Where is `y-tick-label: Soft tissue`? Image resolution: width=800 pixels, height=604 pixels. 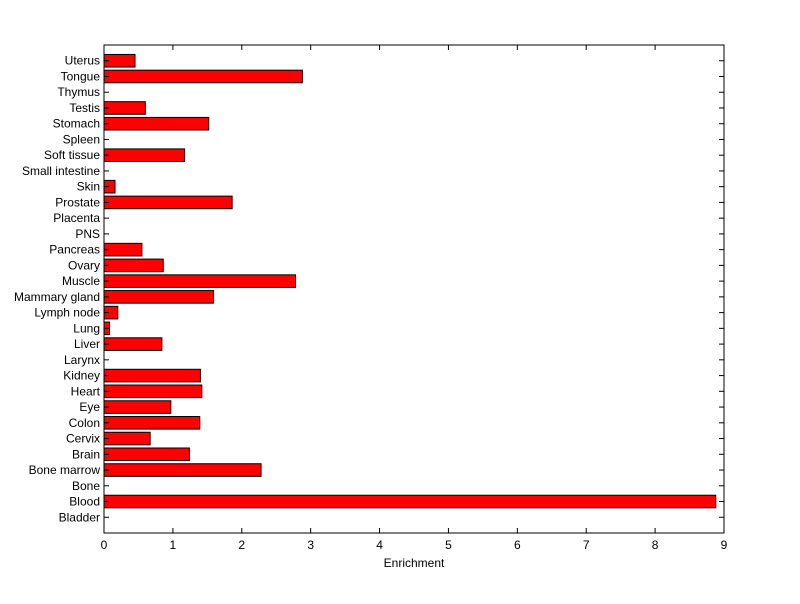
y-tick-label: Soft tissue is located at coordinates (72, 155).